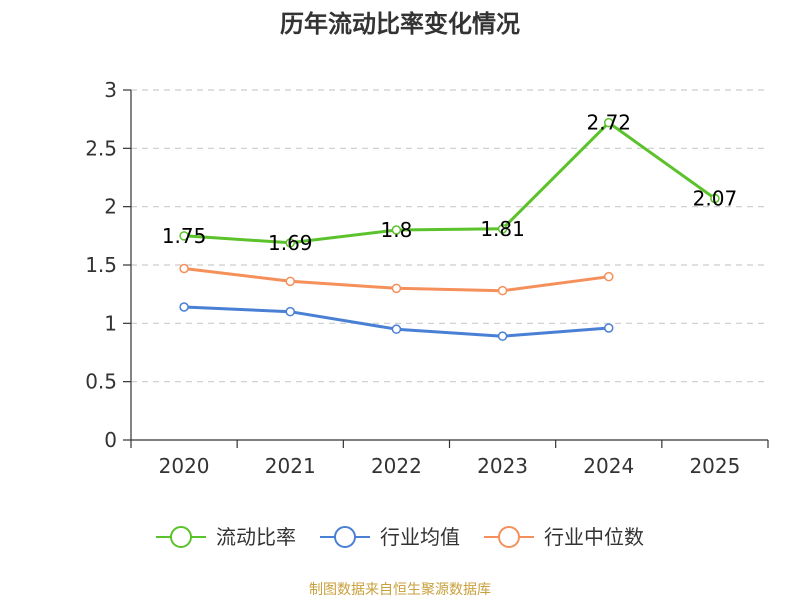 The image size is (800, 600). Describe the element at coordinates (396, 466) in the screenshot. I see `x-tick-label: 2022` at that location.